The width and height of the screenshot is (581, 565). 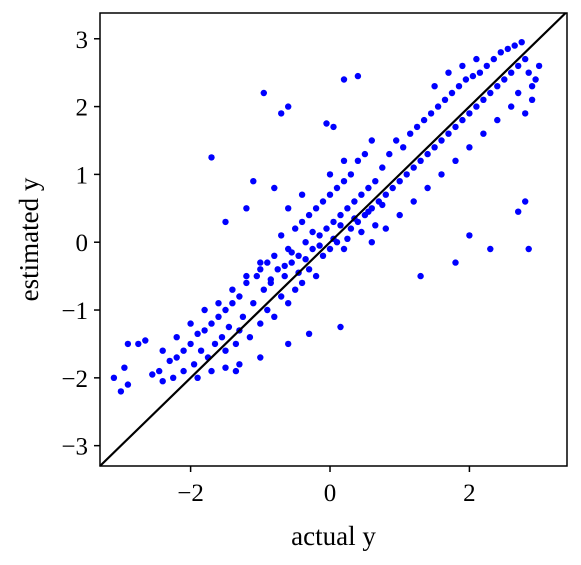 I want to click on y-tick-label: −2, so click(x=74, y=379).